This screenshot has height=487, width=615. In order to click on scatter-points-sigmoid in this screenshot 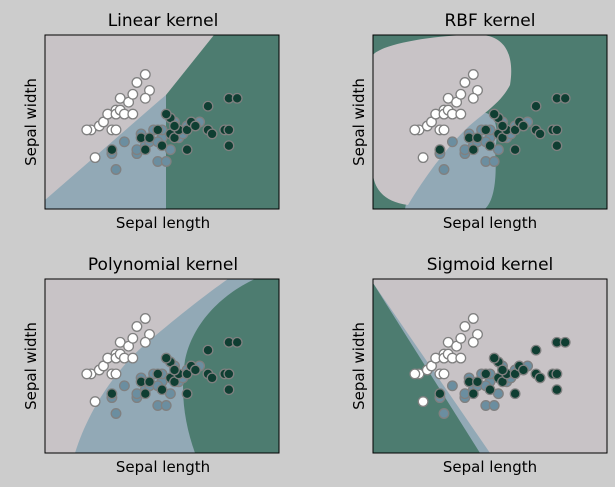, I will do `click(490, 366)`.